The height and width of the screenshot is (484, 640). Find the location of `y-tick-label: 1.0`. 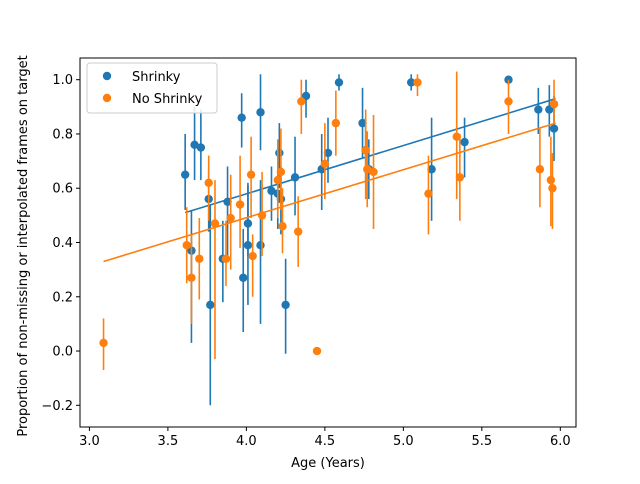

y-tick-label: 1.0 is located at coordinates (62, 80).